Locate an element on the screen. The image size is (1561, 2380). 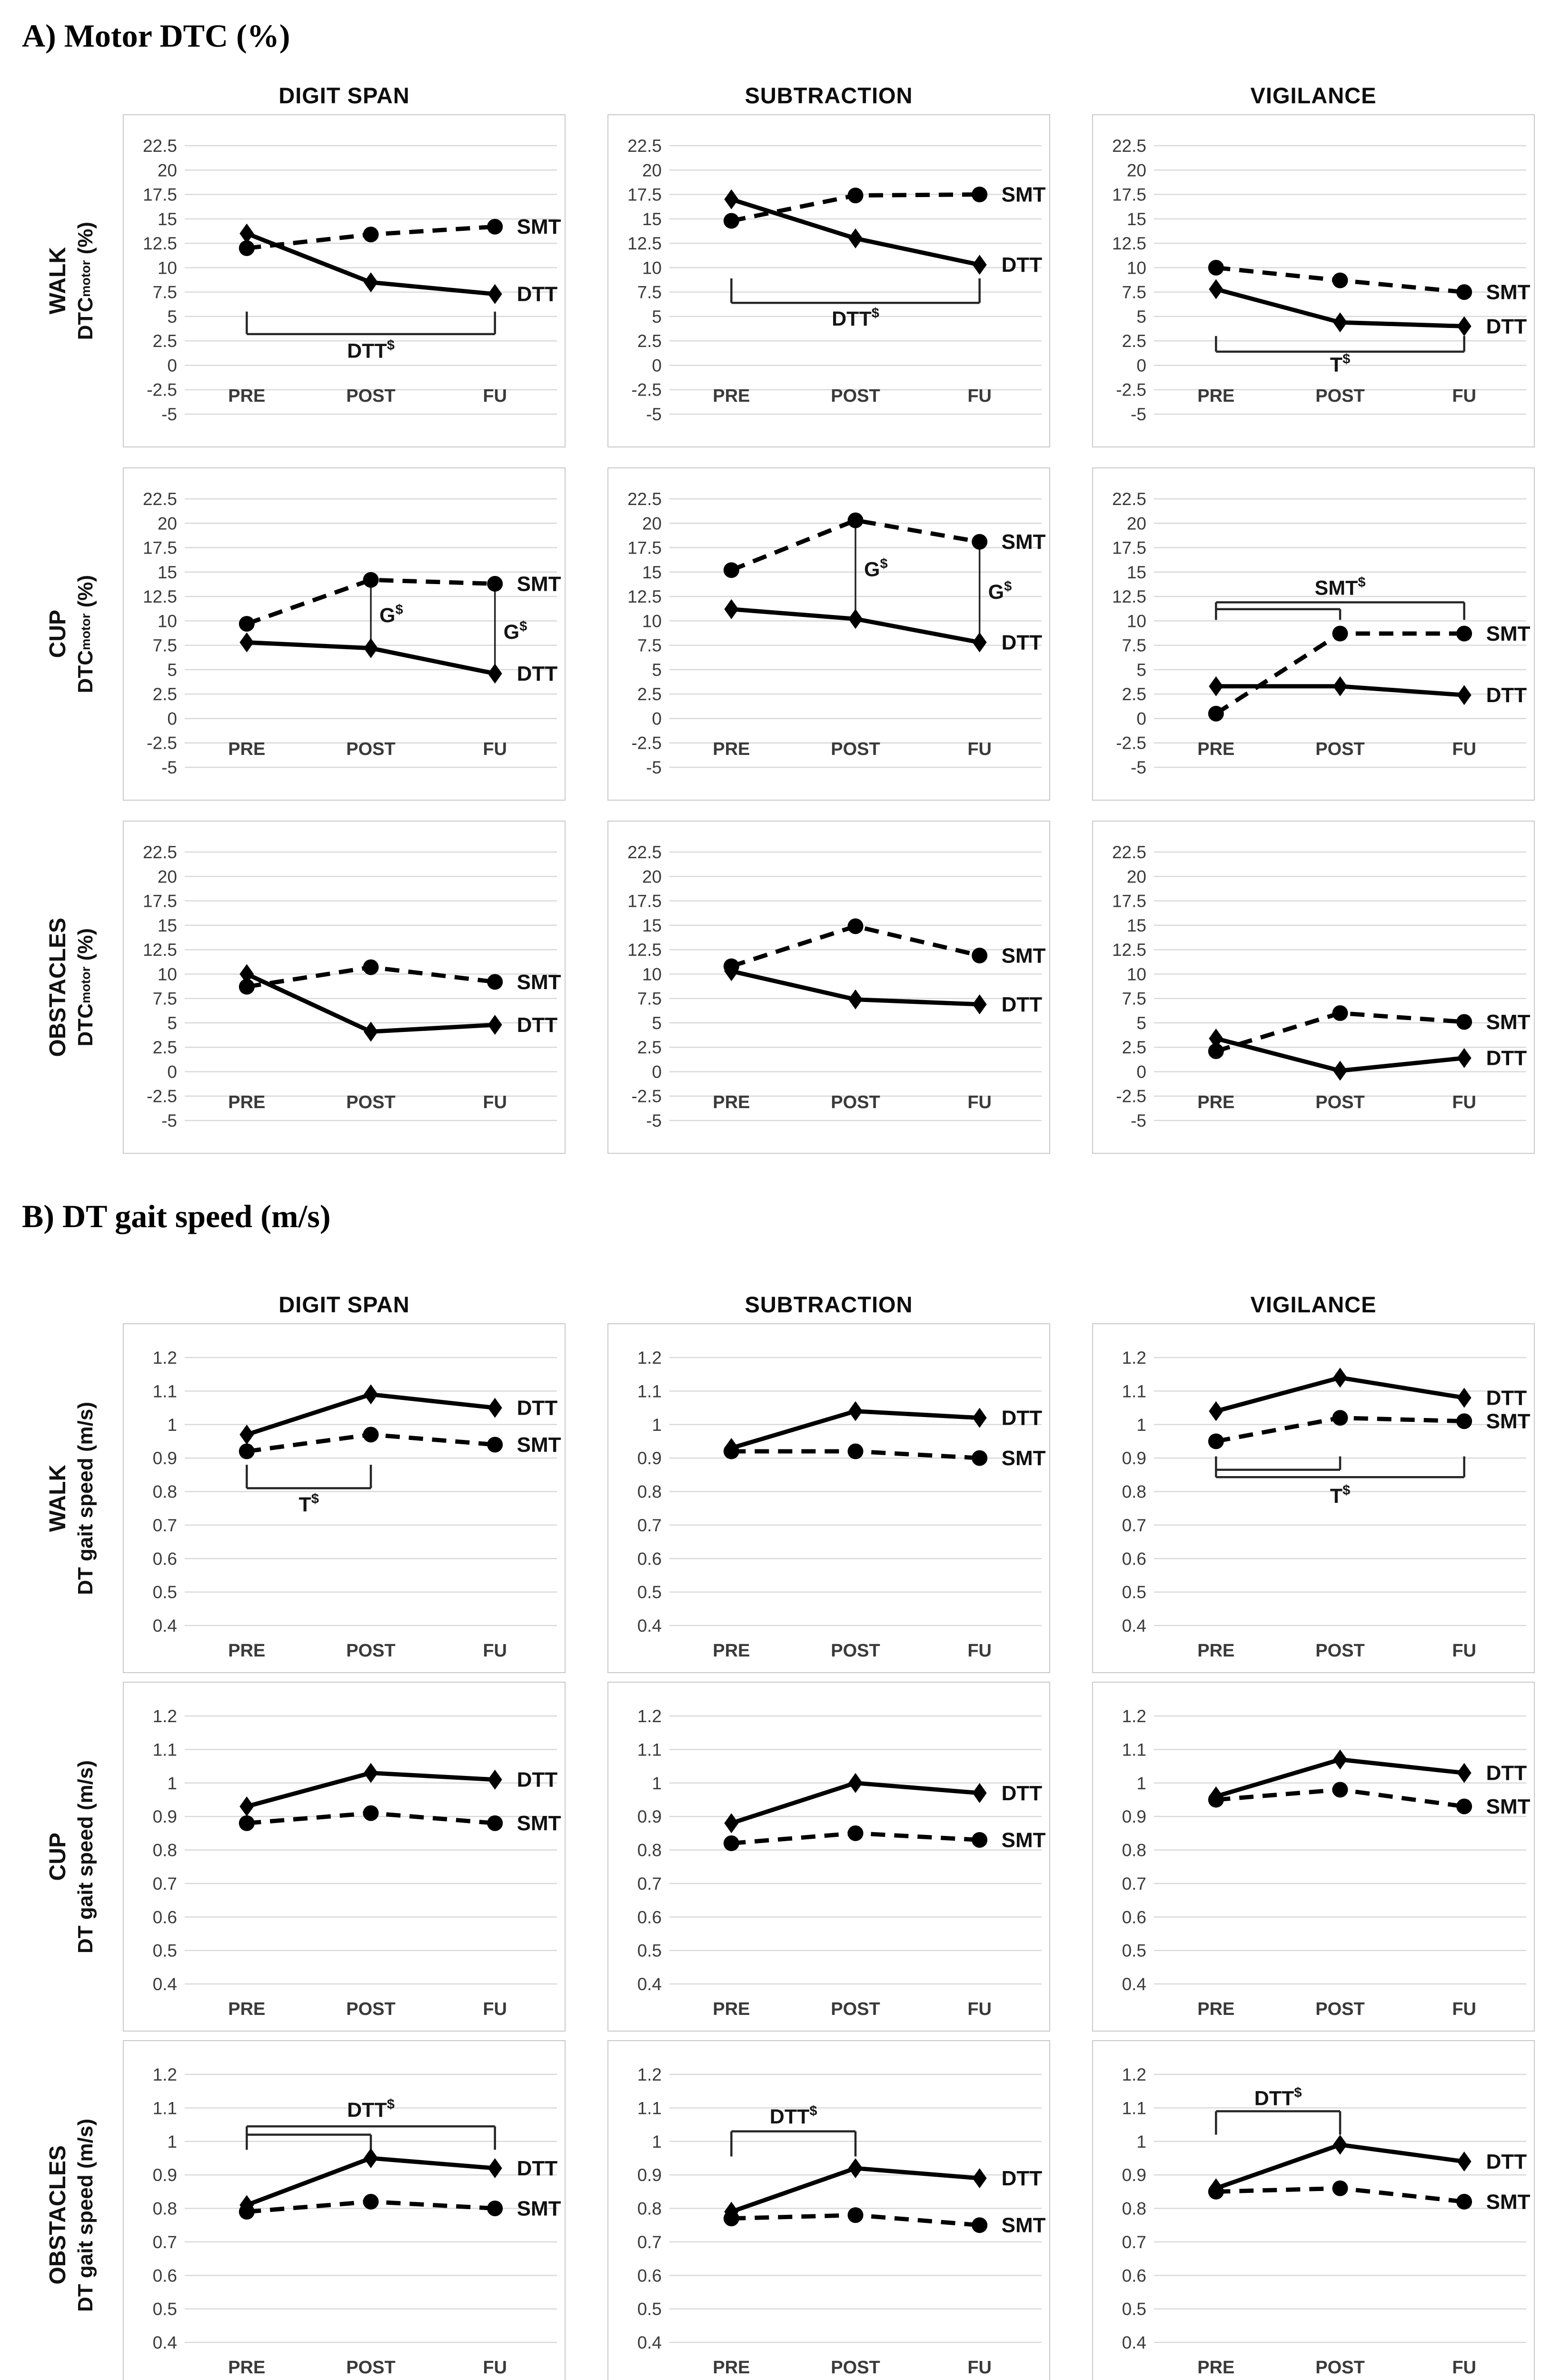
axis-label-main: DTC is located at coordinates (85, 1025).